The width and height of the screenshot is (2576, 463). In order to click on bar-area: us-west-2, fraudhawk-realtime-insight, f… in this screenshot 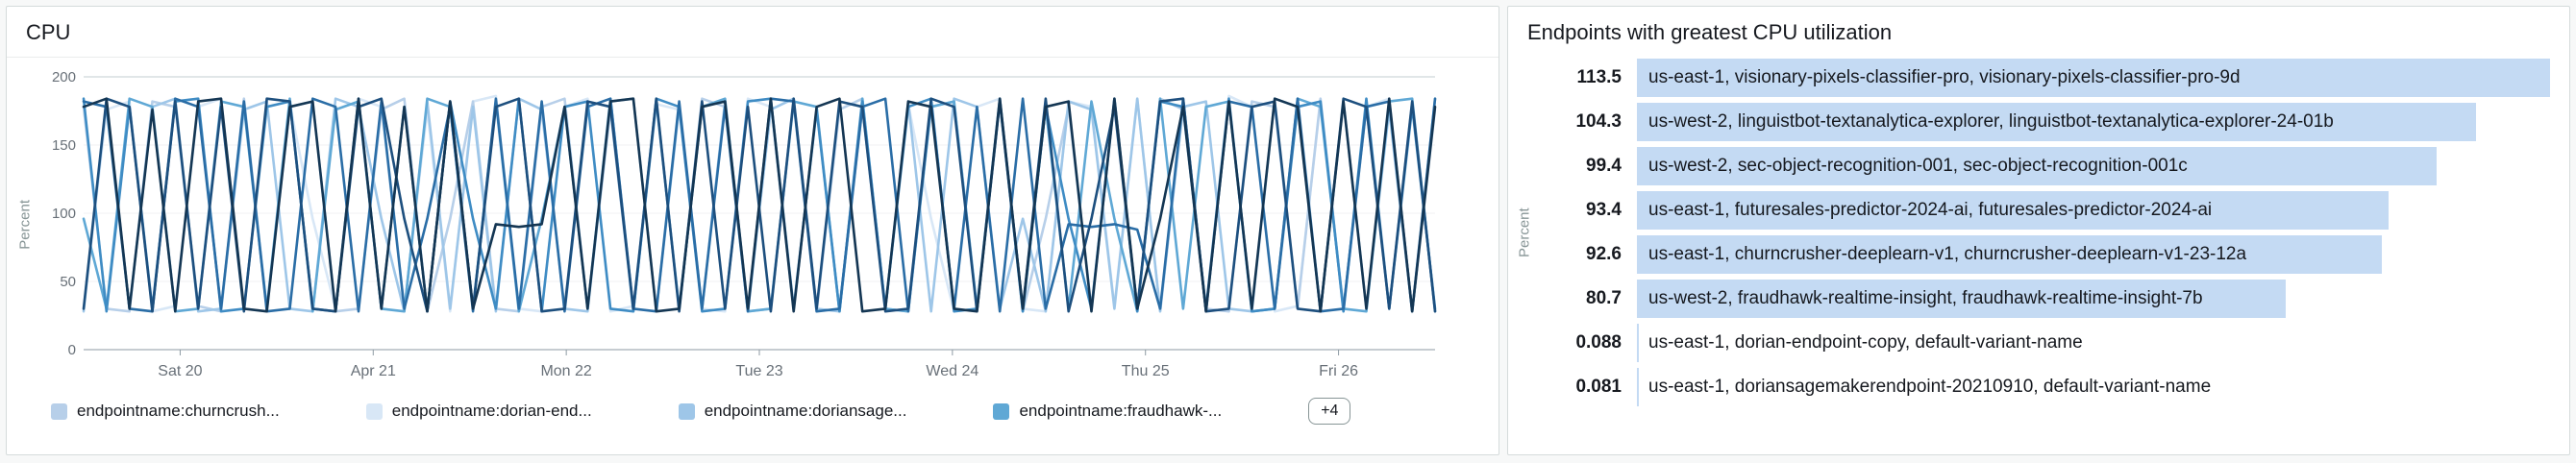, I will do `click(2093, 299)`.